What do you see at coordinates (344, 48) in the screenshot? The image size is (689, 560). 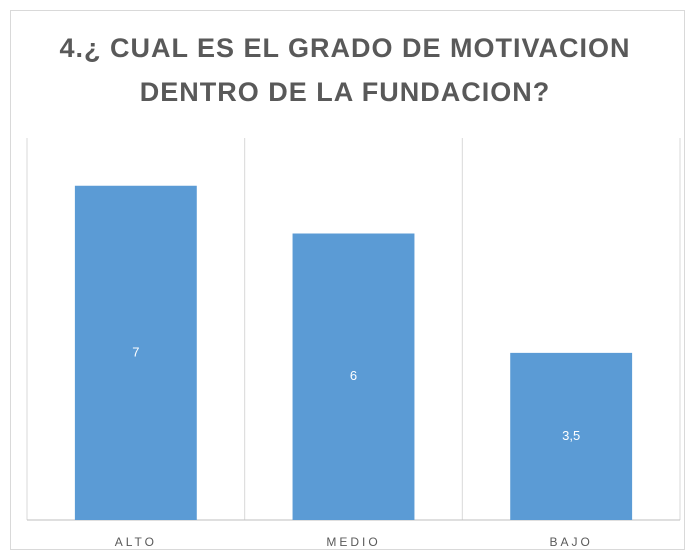 I see `chart-title: 4.¿ CUAL ES EL GRADO DE MOTIVACION` at bounding box center [344, 48].